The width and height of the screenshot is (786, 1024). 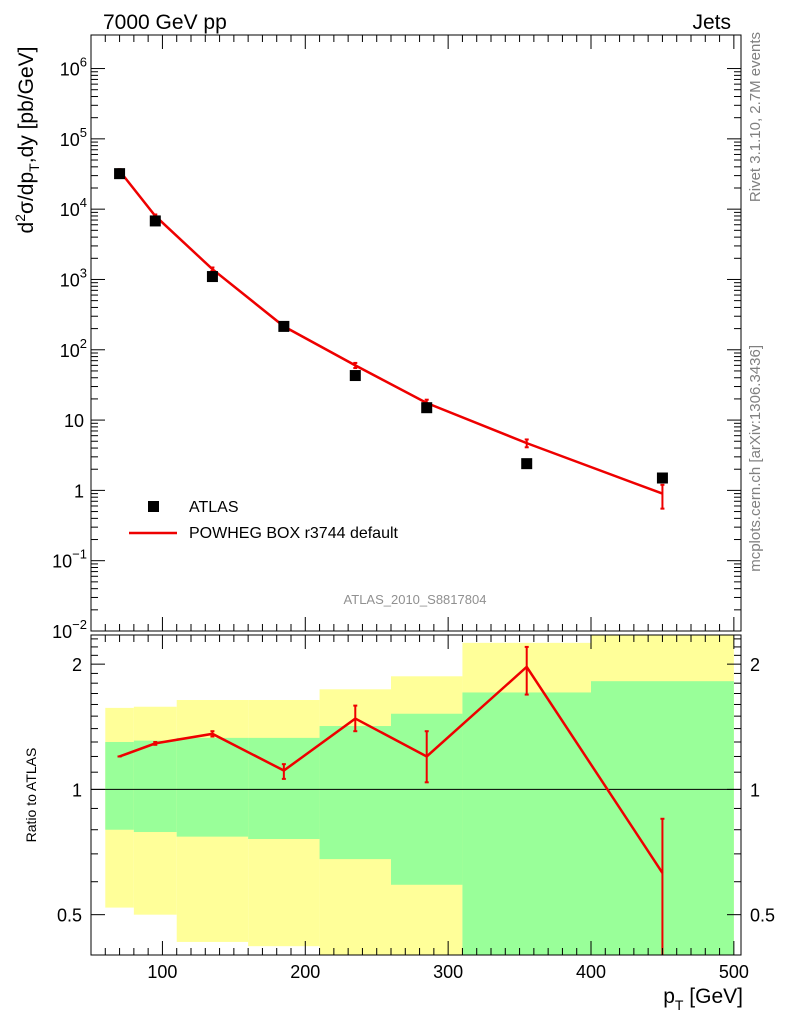 I want to click on ratio-y-tick-label-right: 0.5, so click(x=762, y=916).